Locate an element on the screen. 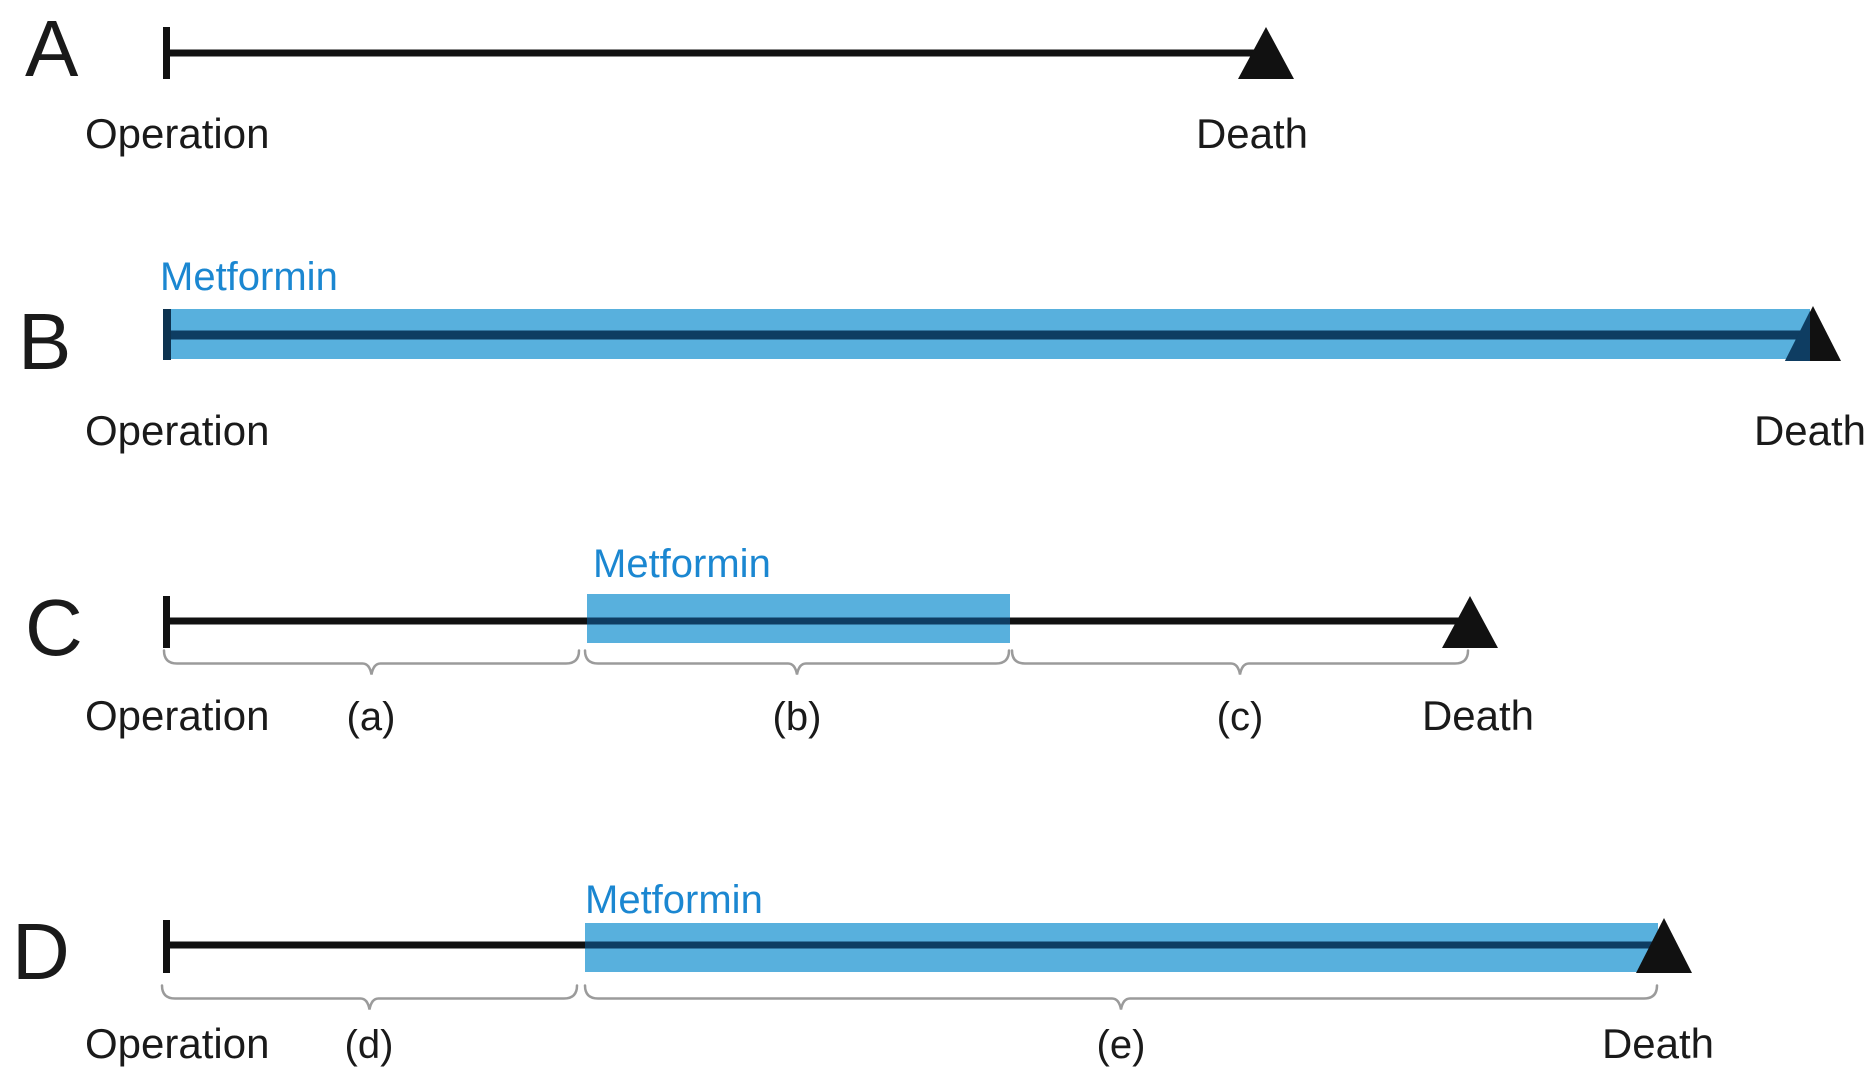 The image size is (1874, 1086). panel-c: C Metformin Operation (a) (b) (c) Death is located at coordinates (779, 640).